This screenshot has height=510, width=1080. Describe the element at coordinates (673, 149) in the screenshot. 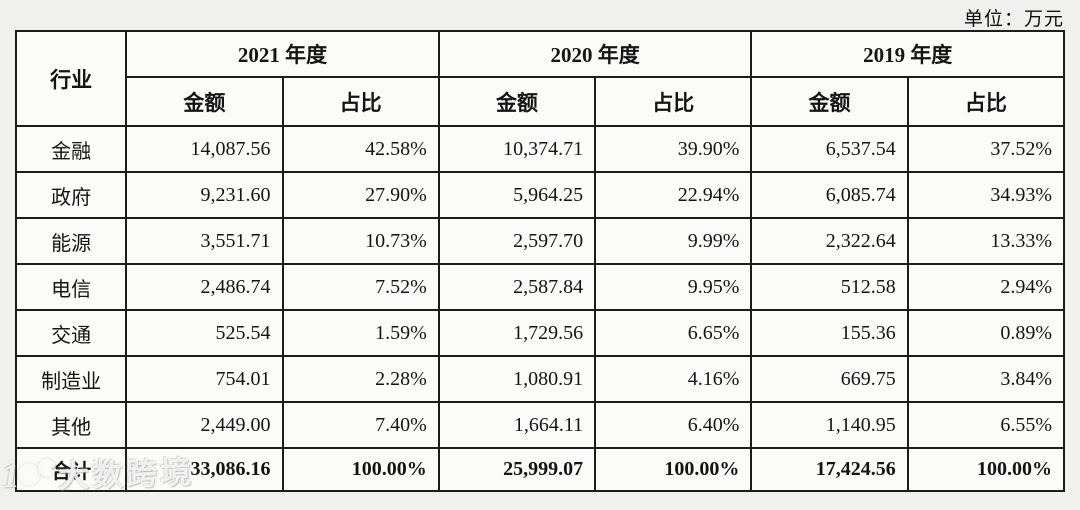

I see `ratio-cell: 39.90%` at that location.